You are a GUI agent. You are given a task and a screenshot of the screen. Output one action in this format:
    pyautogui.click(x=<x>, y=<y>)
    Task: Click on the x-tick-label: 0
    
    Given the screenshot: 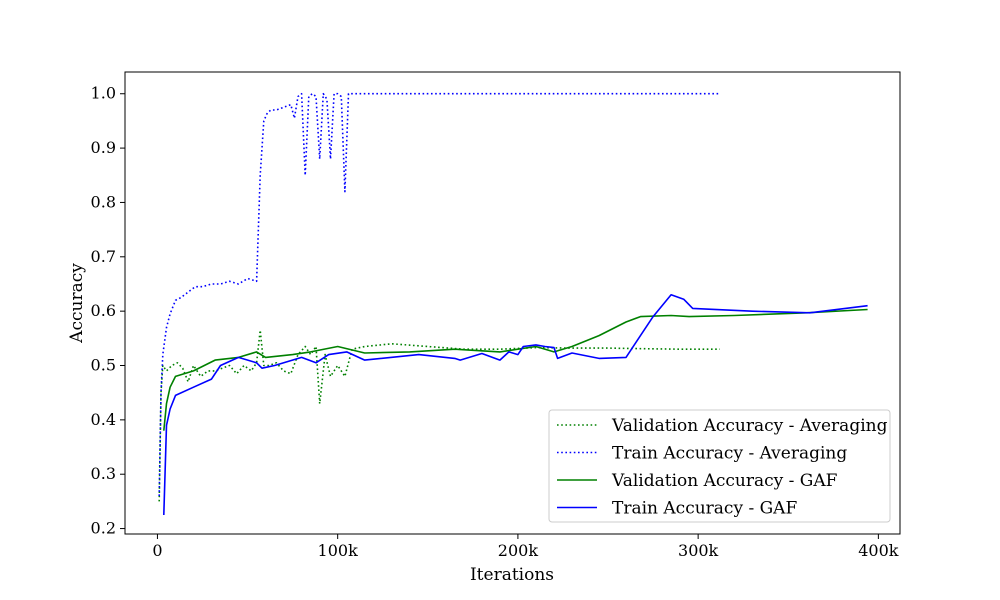 What is the action you would take?
    pyautogui.click(x=157, y=550)
    